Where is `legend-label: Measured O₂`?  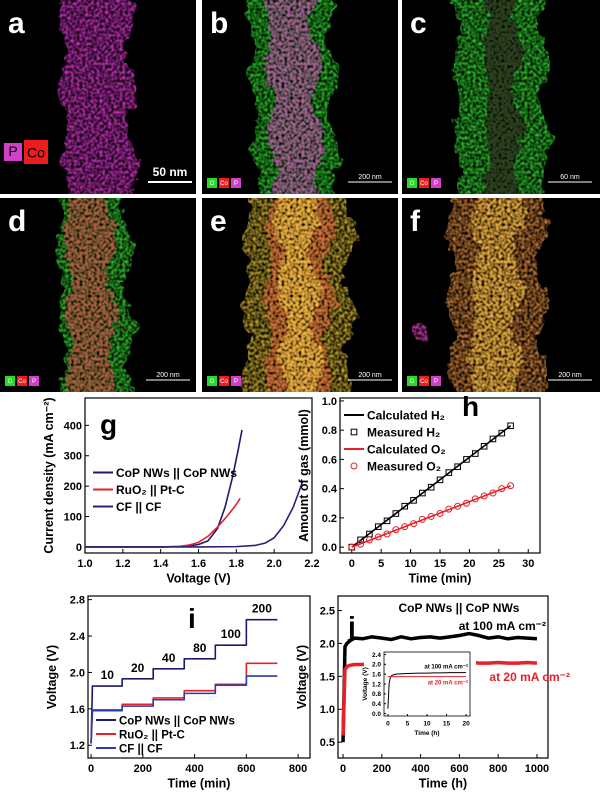
legend-label: Measured O₂ is located at coordinates (404, 467).